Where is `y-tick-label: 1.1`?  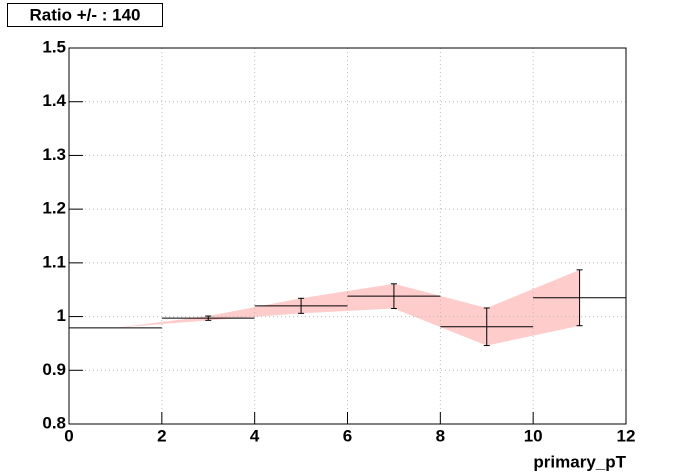
y-tick-label: 1.1 is located at coordinates (54, 261).